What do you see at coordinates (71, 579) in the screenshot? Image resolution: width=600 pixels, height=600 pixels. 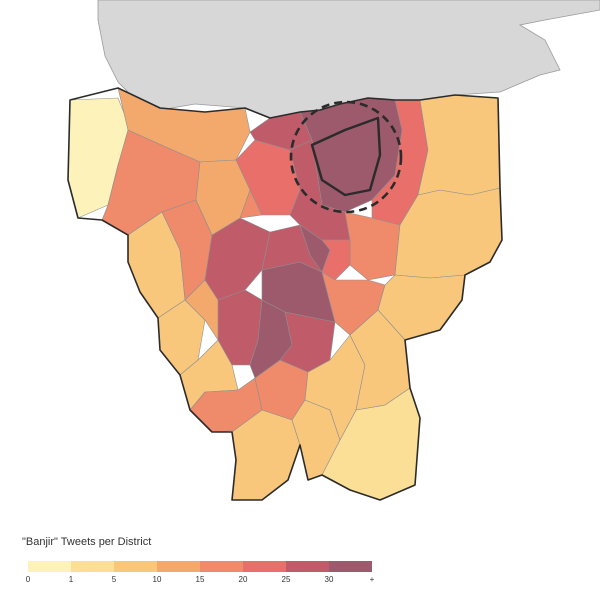 I see `legend-tick-1: 1` at bounding box center [71, 579].